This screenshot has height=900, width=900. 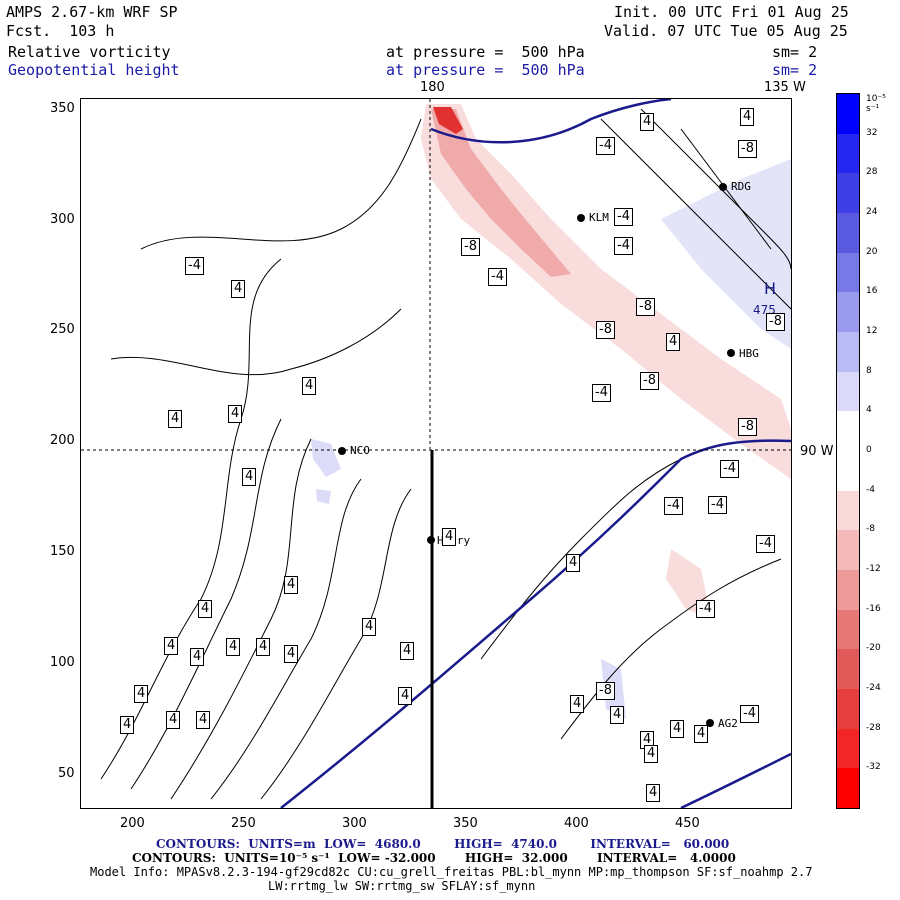 I want to click on colorbar-tick-label: 24, so click(x=872, y=212).